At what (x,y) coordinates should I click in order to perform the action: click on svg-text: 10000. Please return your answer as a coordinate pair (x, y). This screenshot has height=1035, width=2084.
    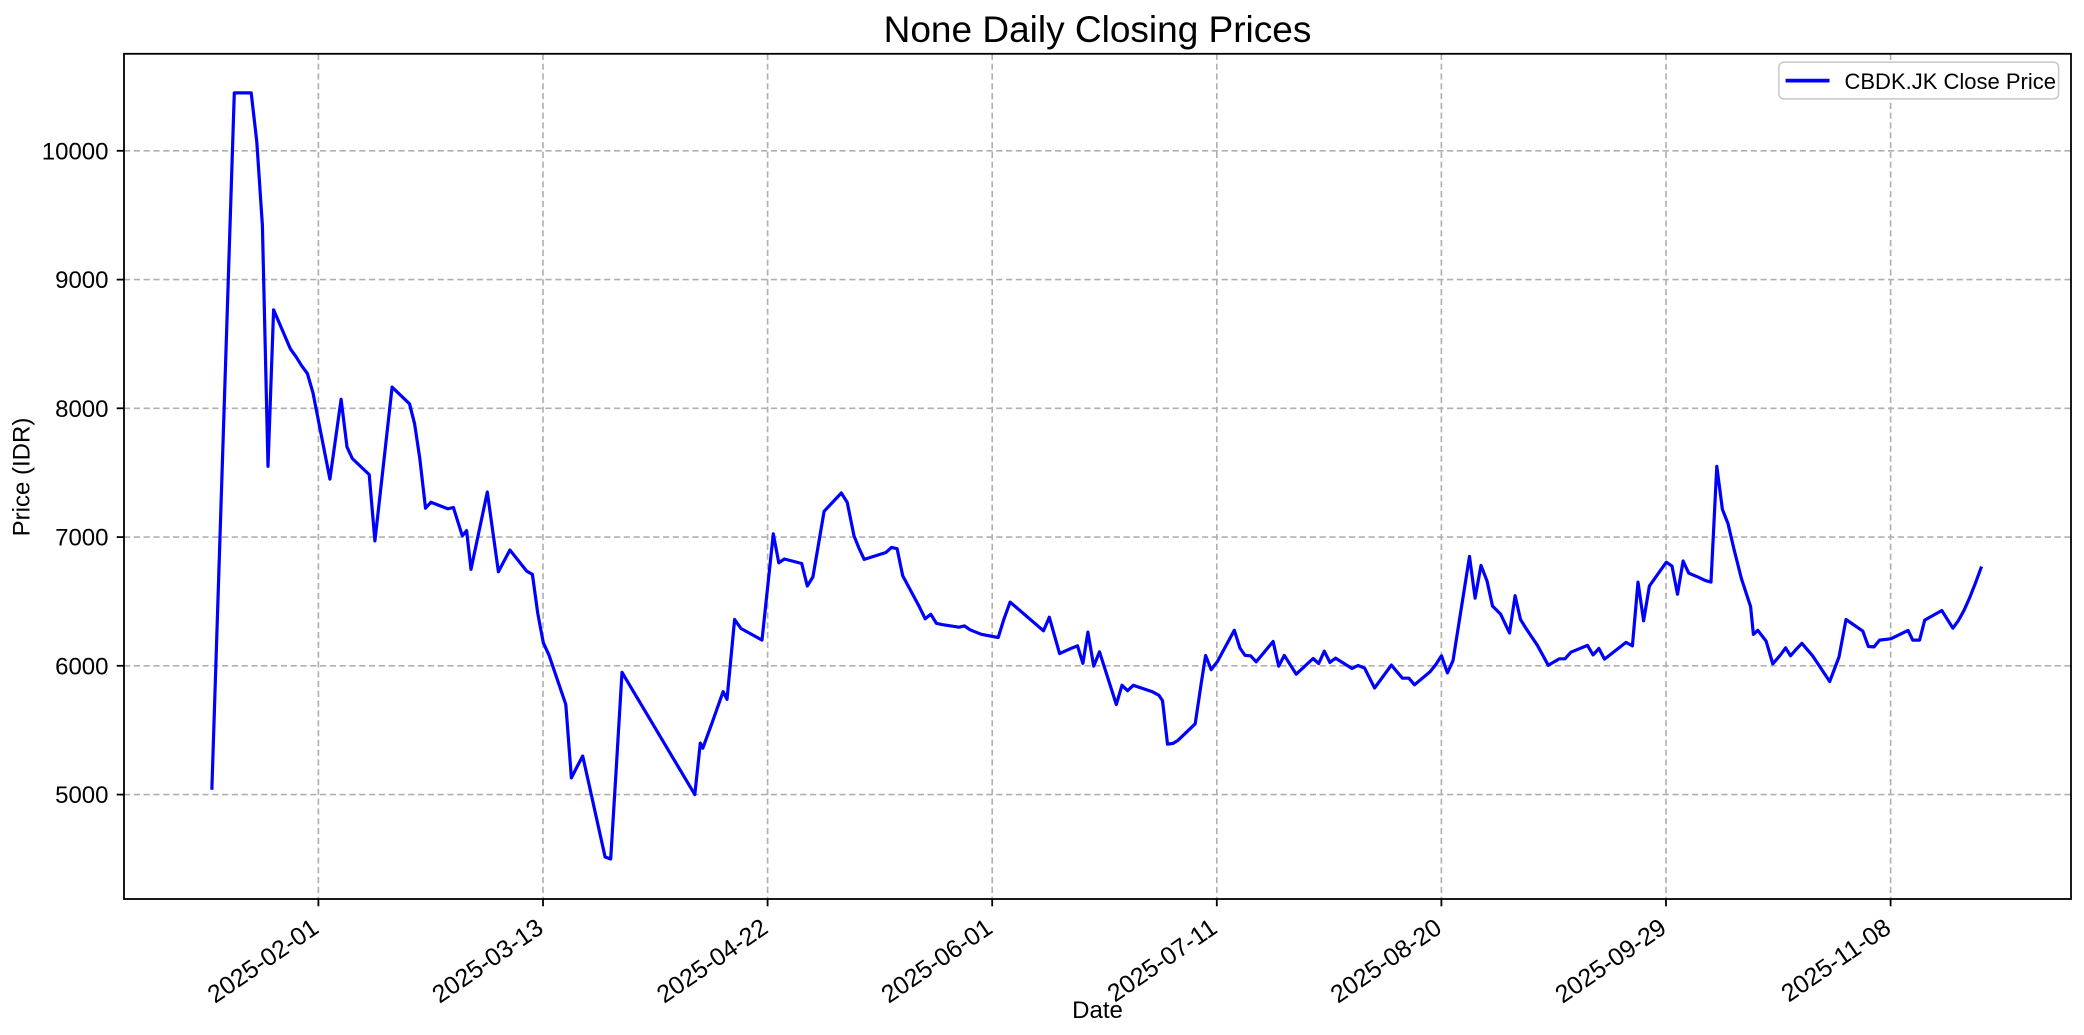
    Looking at the image, I should click on (75, 151).